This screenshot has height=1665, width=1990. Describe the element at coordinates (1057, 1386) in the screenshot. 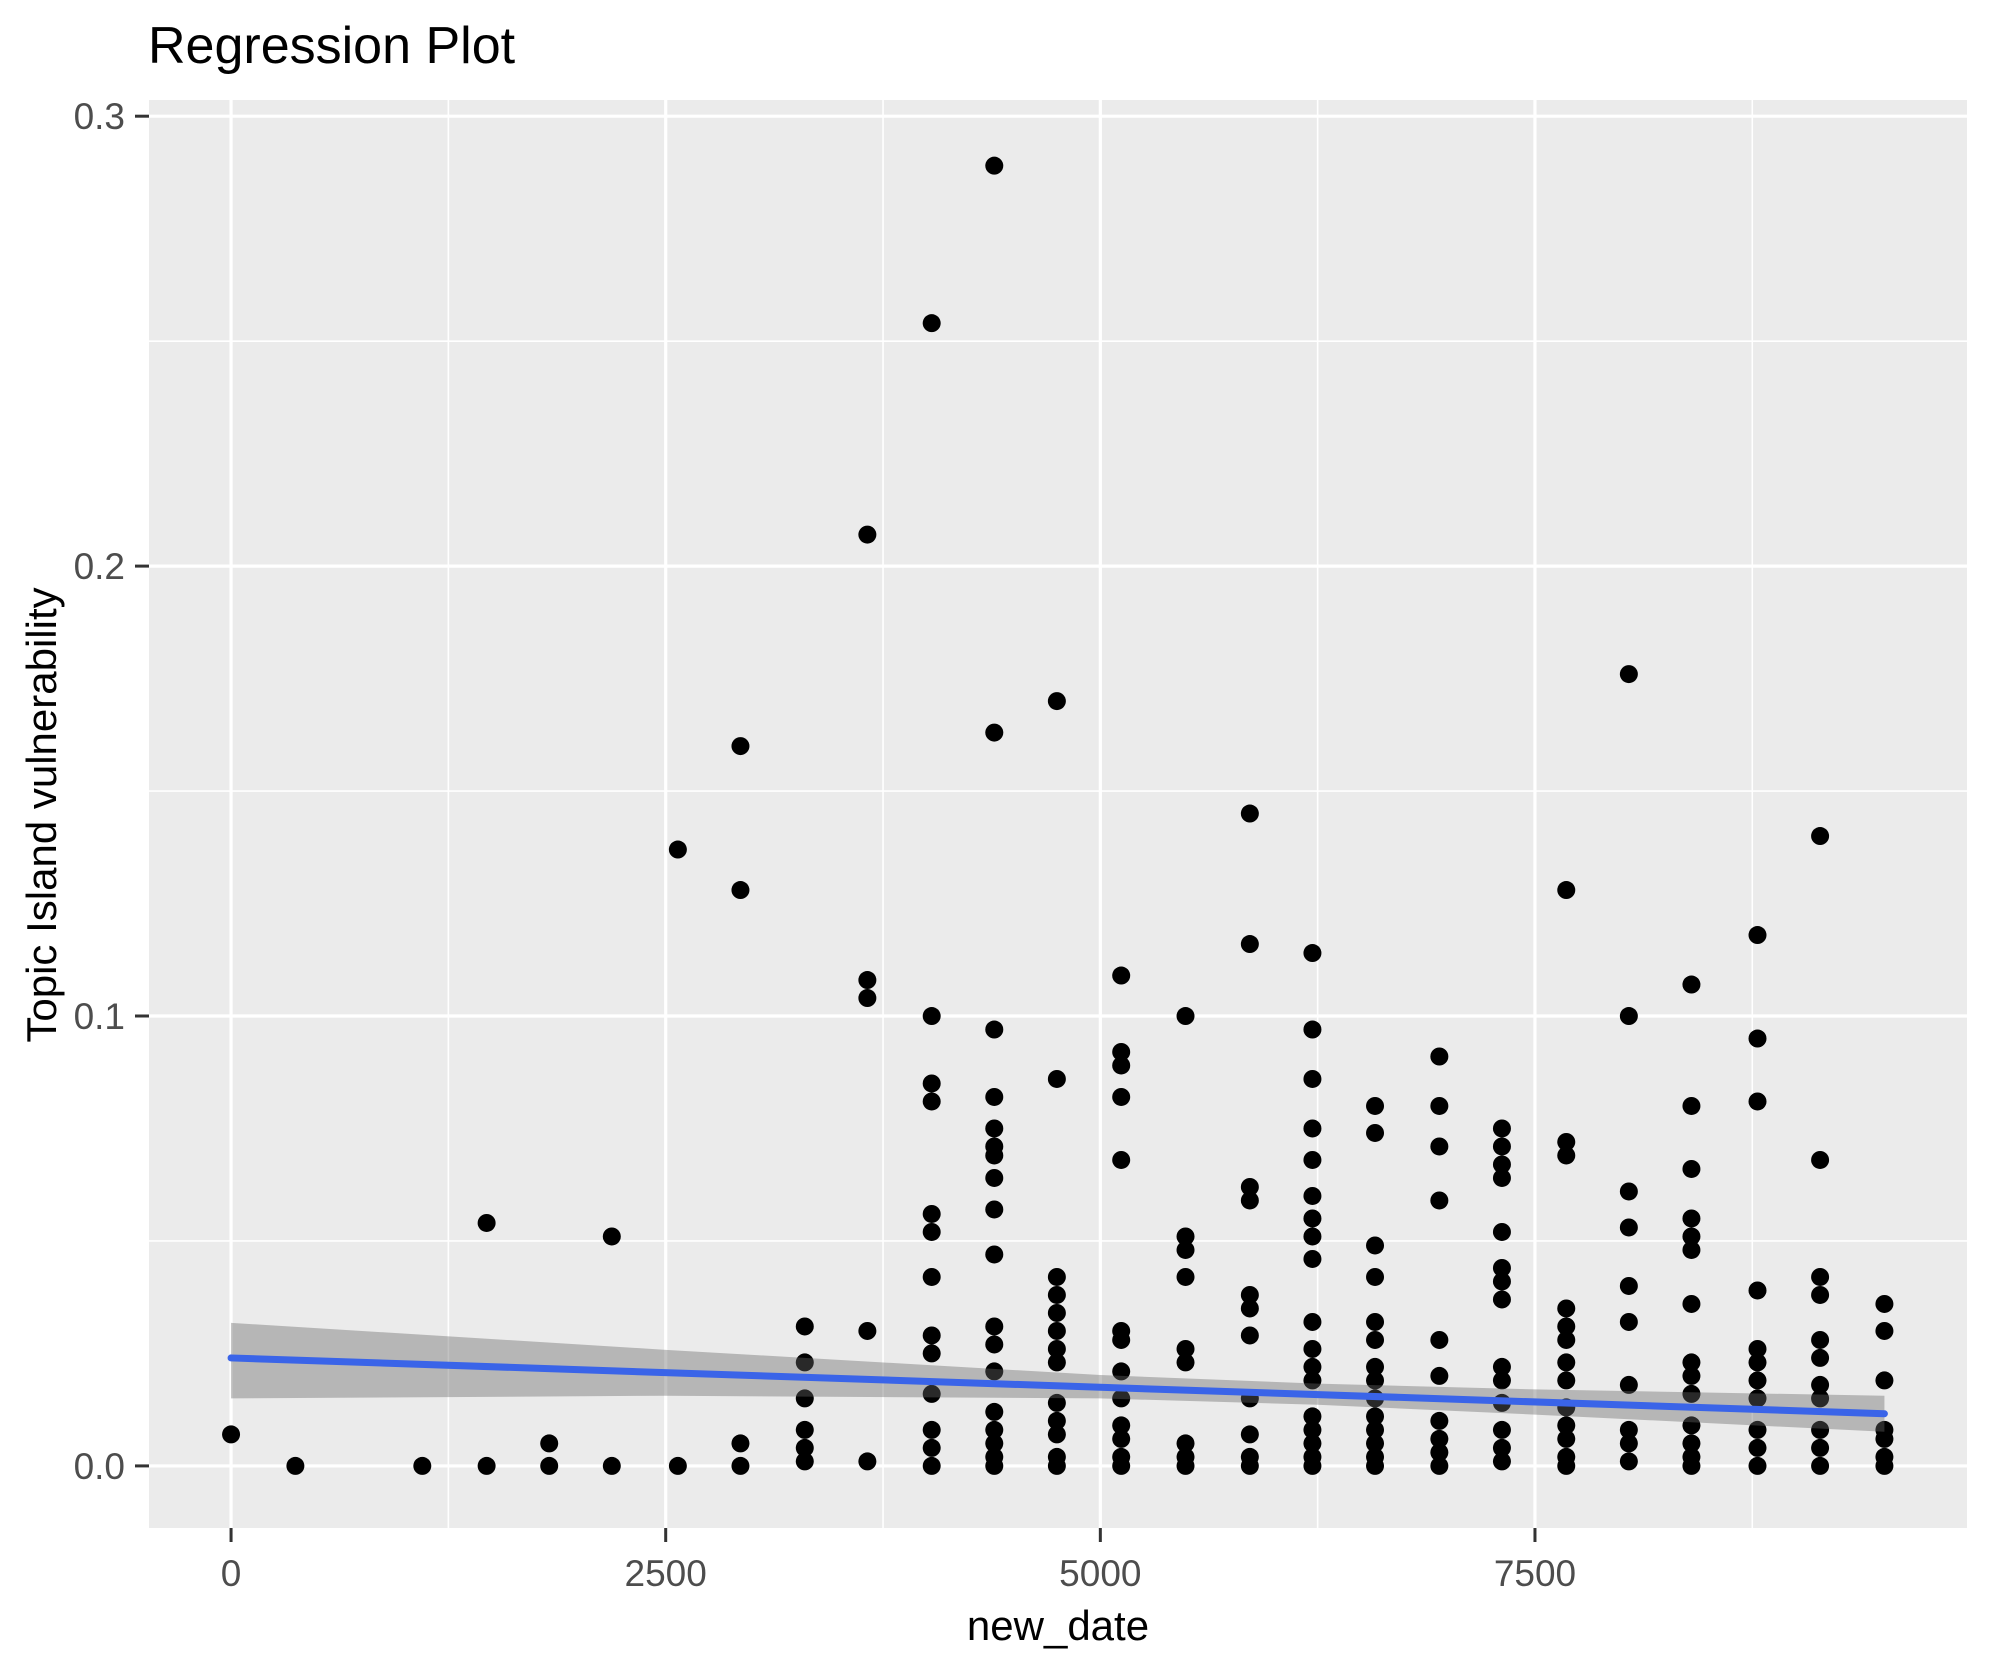

I see `regression-line` at that location.